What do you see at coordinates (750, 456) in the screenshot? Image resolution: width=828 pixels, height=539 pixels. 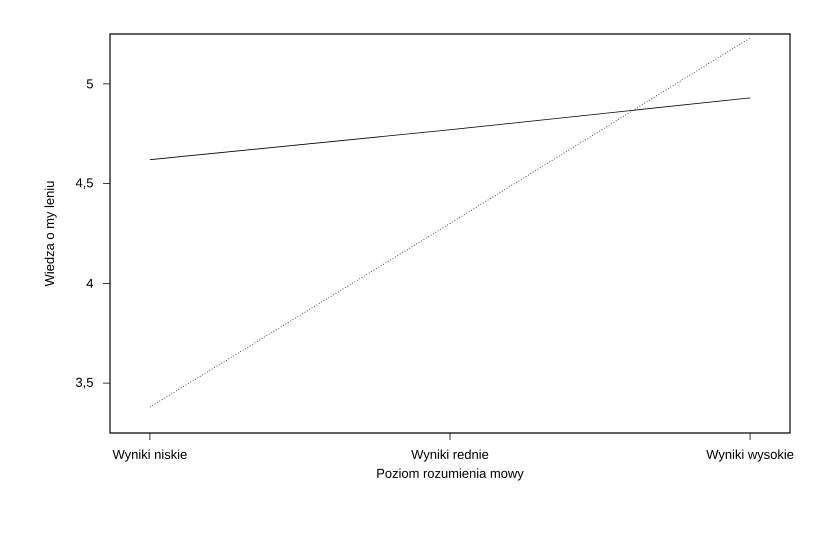 I see `x-tick-label: Wyniki wysokie` at bounding box center [750, 456].